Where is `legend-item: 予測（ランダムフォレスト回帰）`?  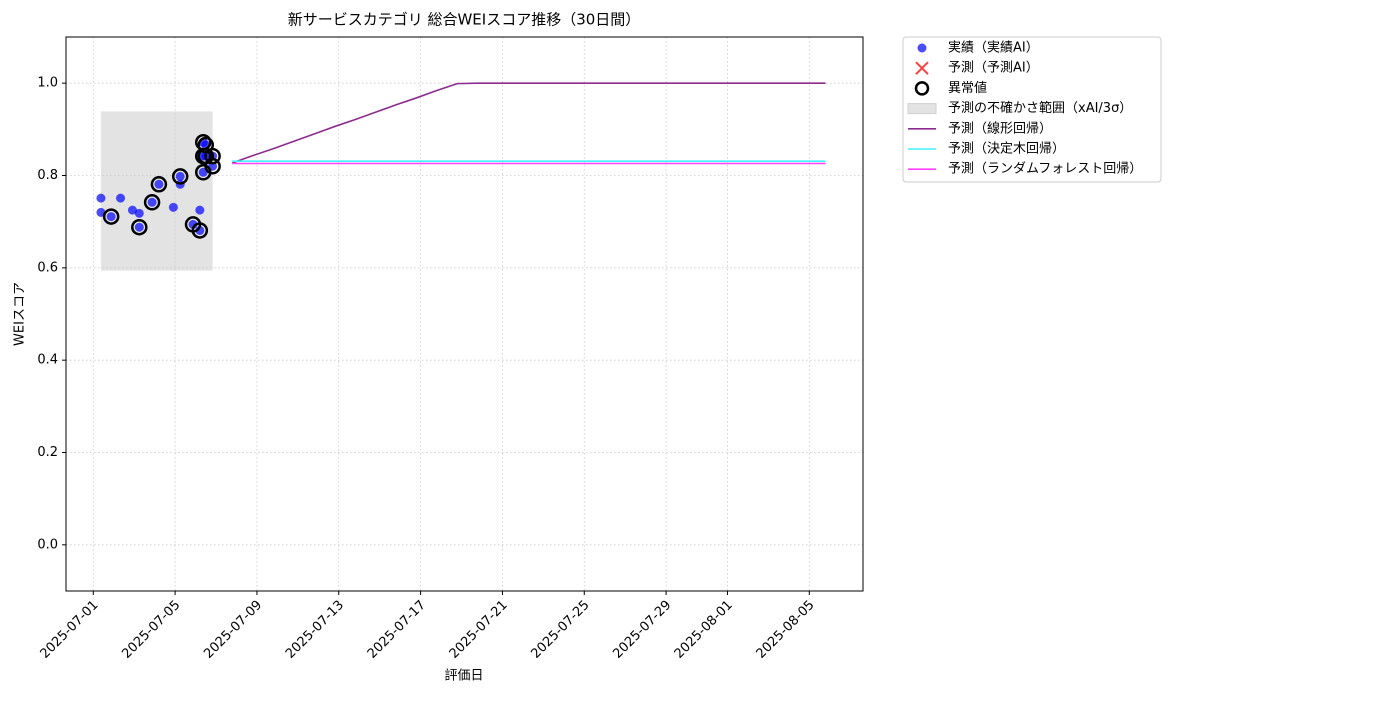 legend-item: 予測（ランダムフォレスト回帰） is located at coordinates (1025, 169).